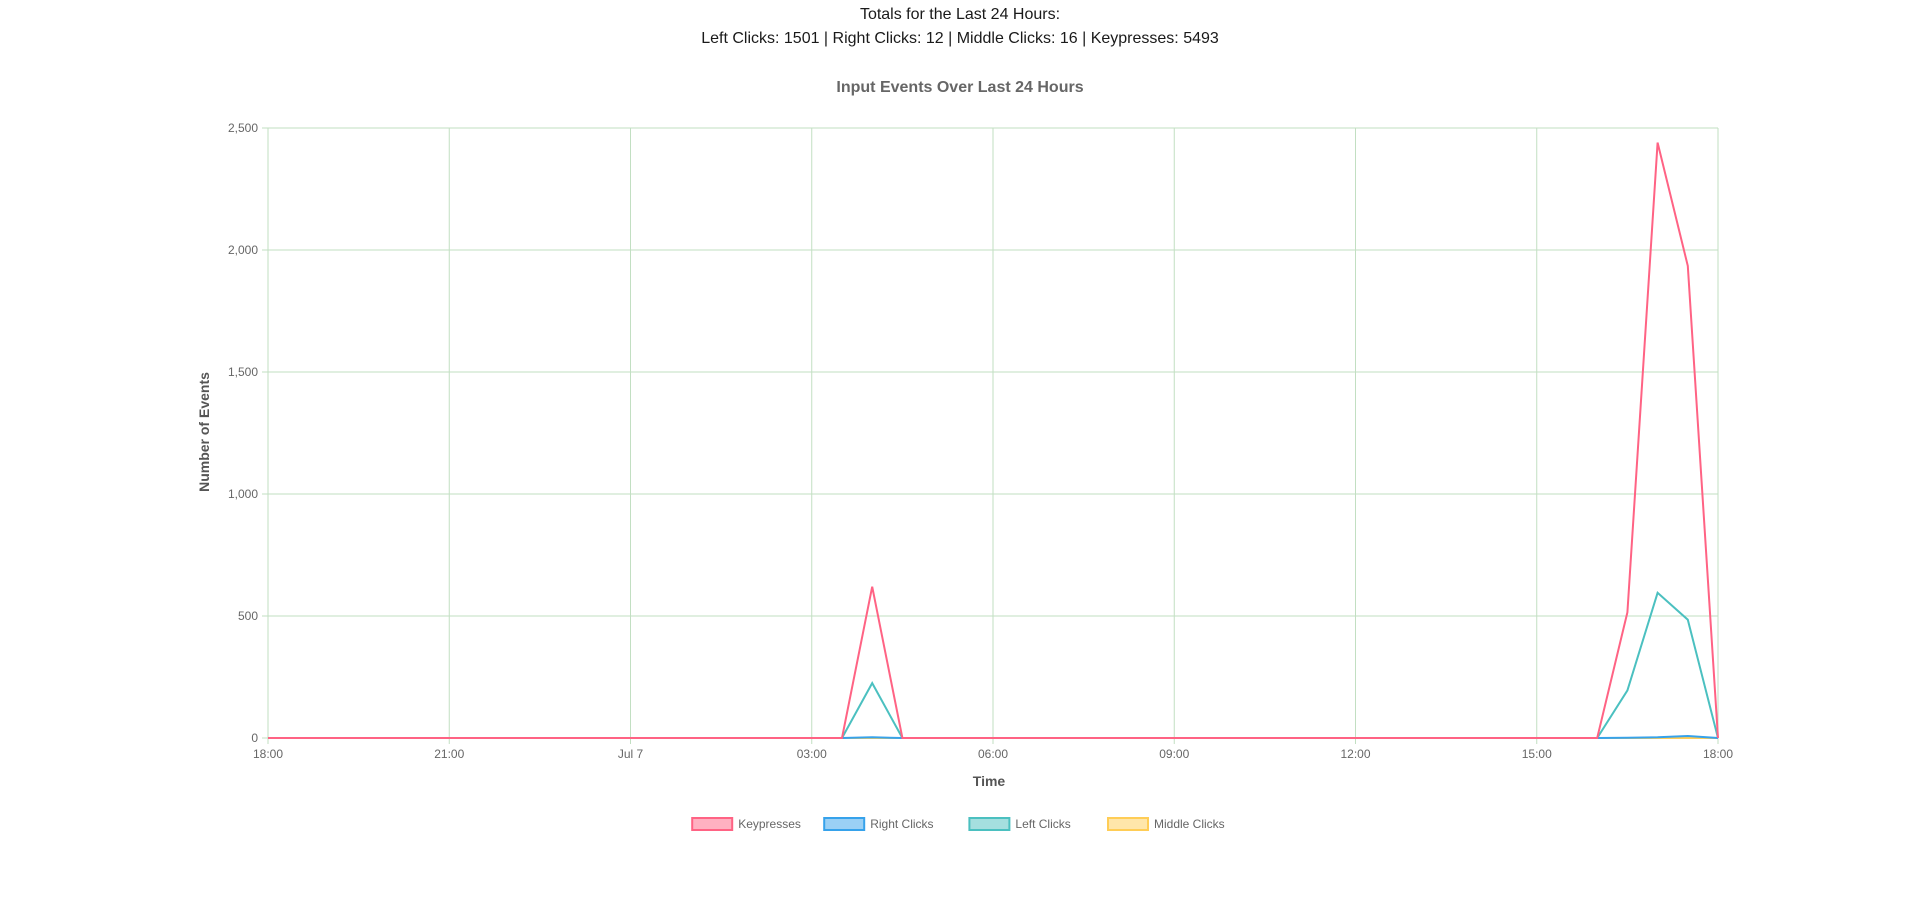 Image resolution: width=1920 pixels, height=911 pixels. I want to click on legend-label: Left Clicks, so click(1042, 824).